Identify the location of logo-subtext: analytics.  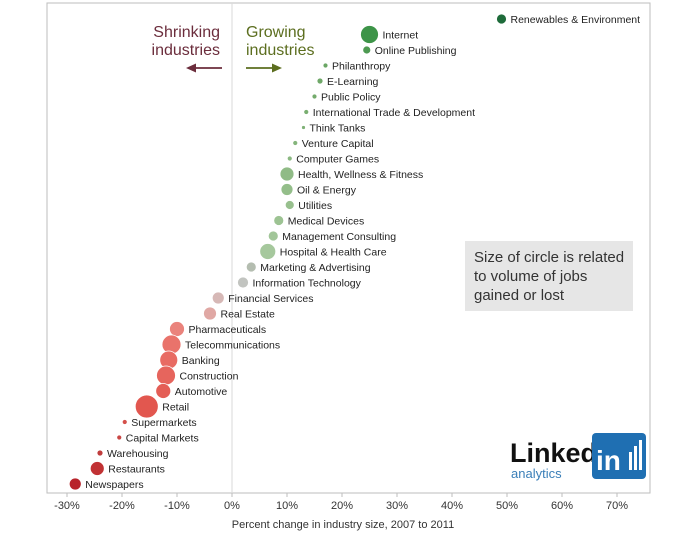
(536, 473).